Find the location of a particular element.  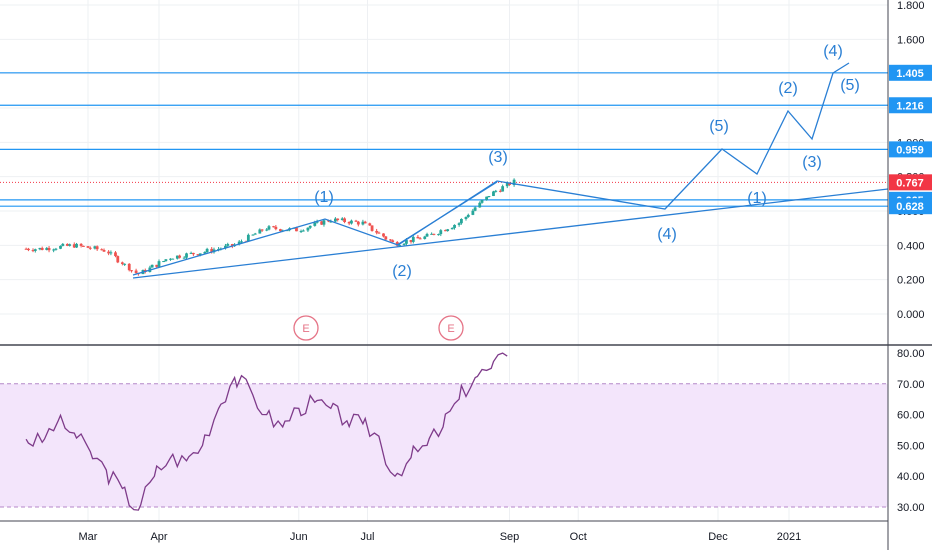

rsi-axis-tick: 50.00 is located at coordinates (911, 446).